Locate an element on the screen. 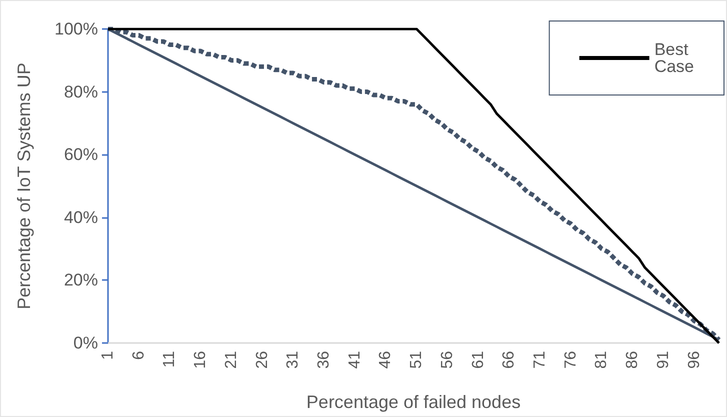  x-tick-label: 76 is located at coordinates (571, 359).